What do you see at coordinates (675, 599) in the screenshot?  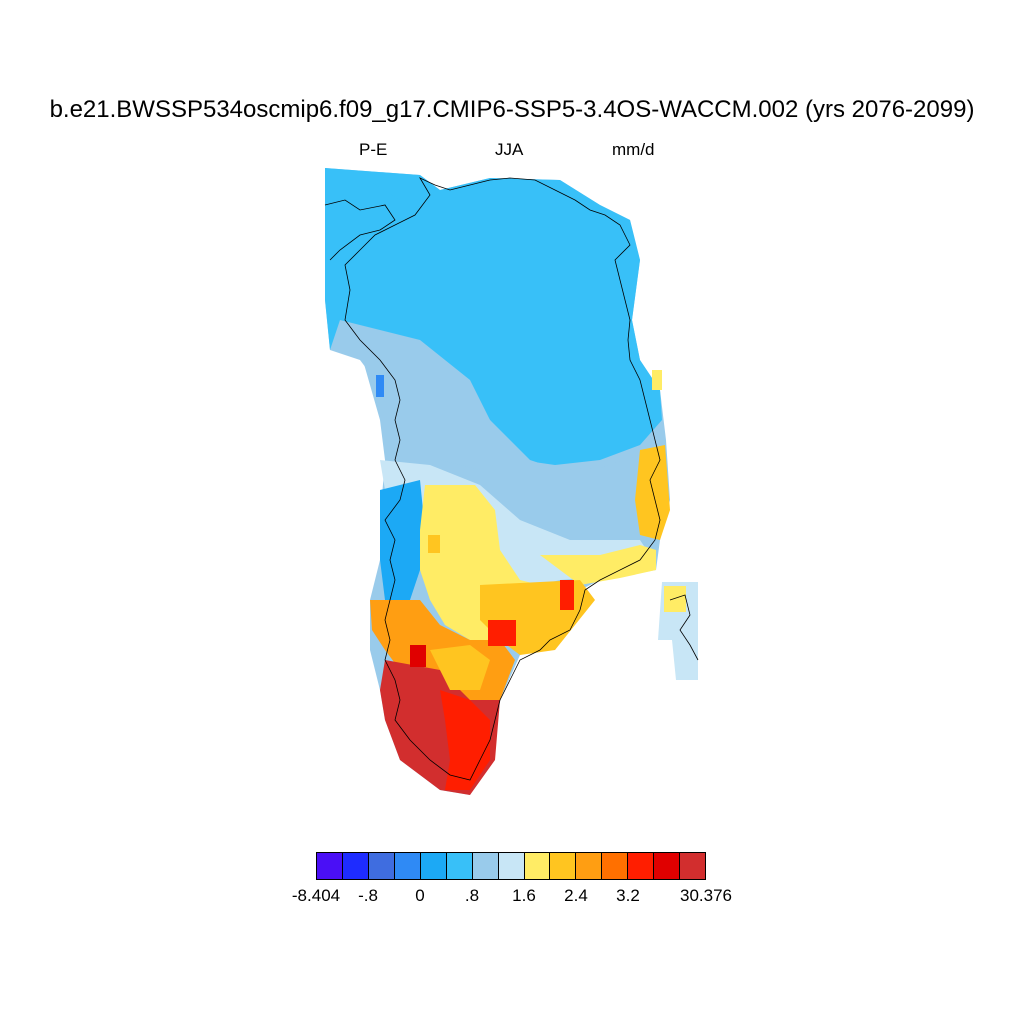 I see `east-island-yellow-cell` at bounding box center [675, 599].